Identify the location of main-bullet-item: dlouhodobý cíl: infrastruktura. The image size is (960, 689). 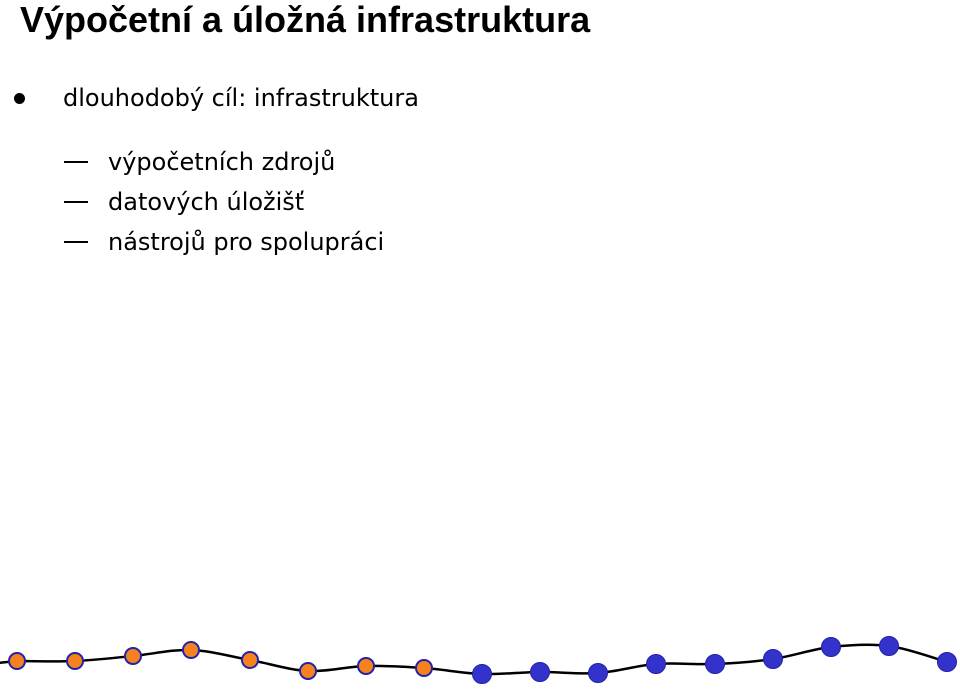
(216, 98).